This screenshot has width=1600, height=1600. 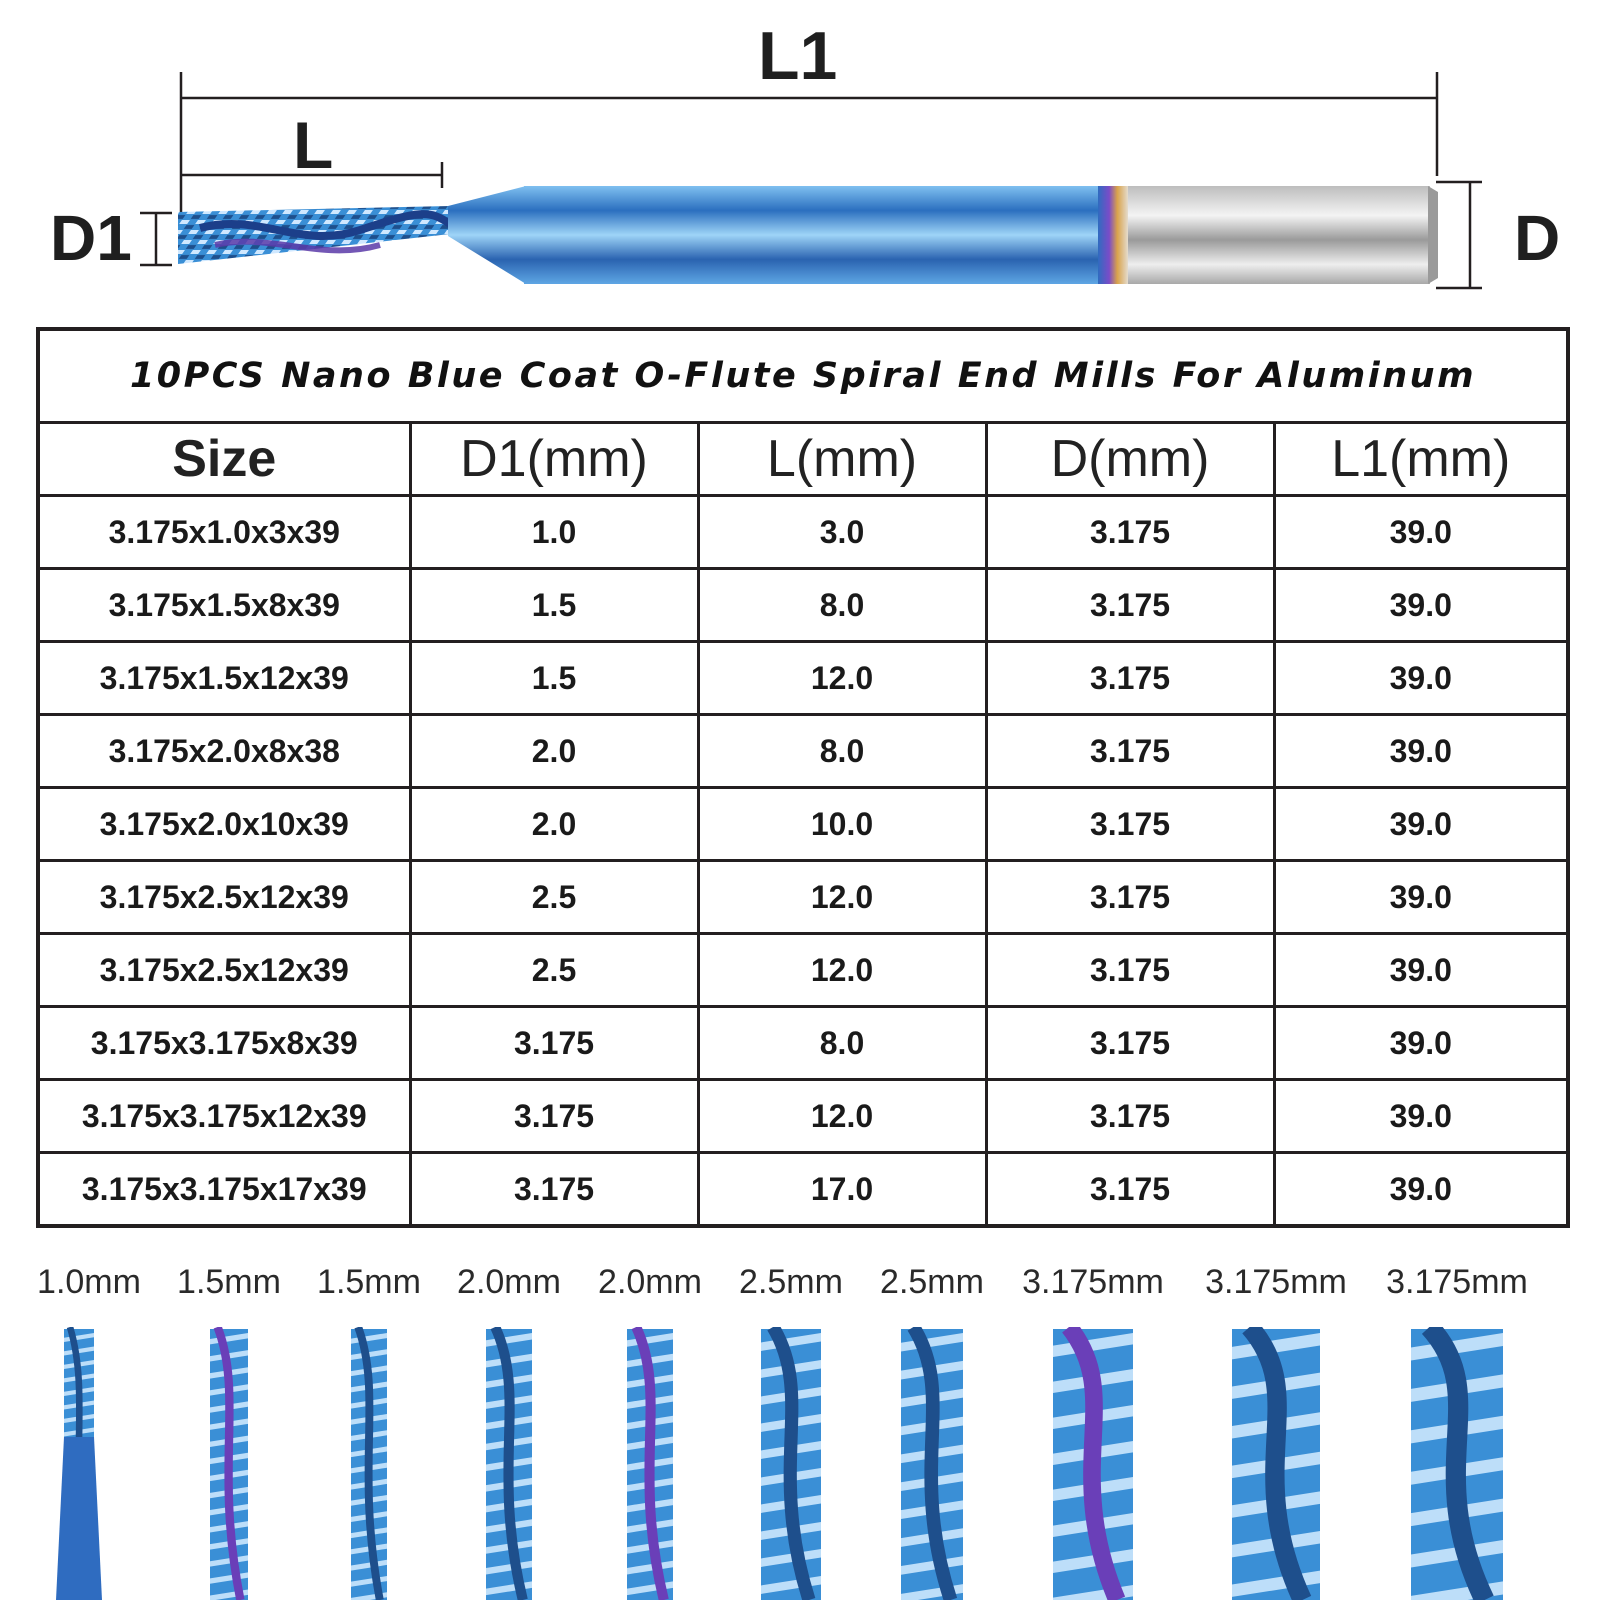 I want to click on flute-section, so click(x=315, y=235).